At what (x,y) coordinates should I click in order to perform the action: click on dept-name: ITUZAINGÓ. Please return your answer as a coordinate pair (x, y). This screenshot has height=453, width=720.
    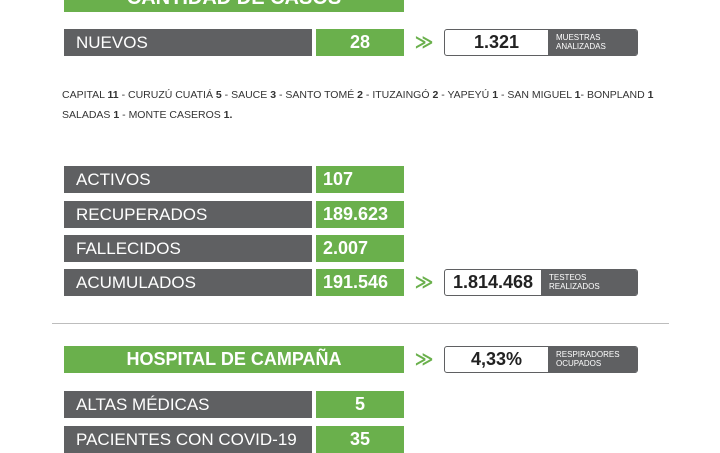
    Looking at the image, I should click on (401, 95).